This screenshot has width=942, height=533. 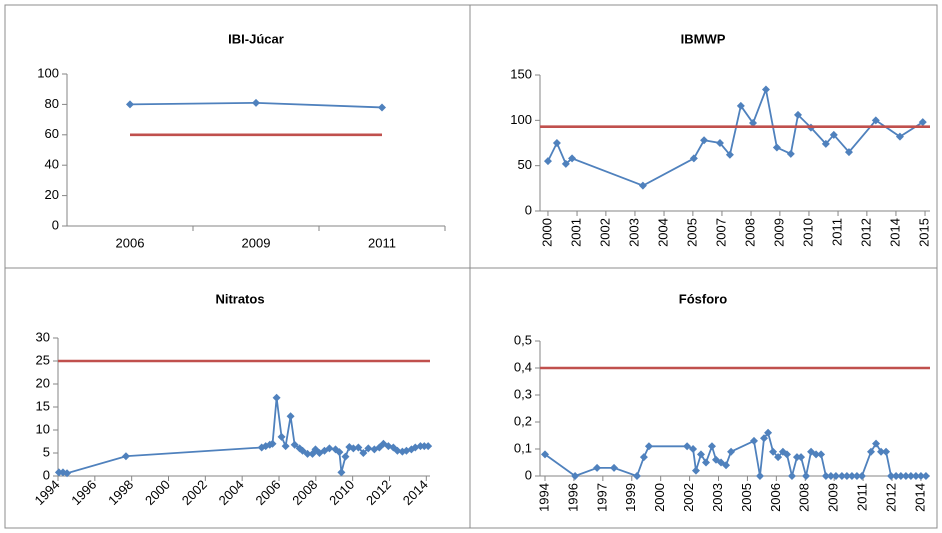 I want to click on x-tick-label: 1997, so click(x=601, y=497).